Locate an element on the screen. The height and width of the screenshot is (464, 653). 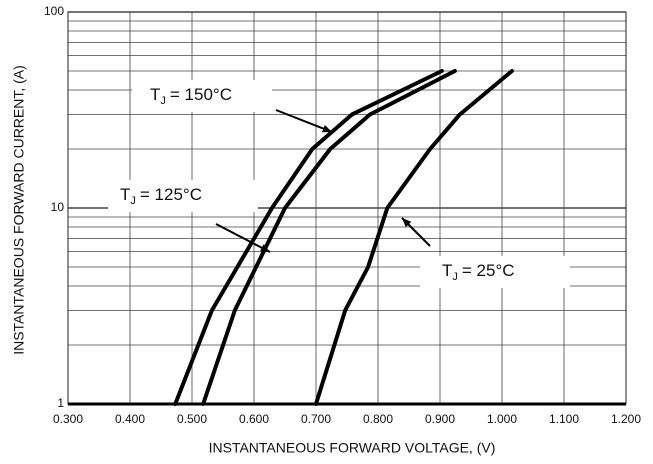
x-tick-label: 0.400 is located at coordinates (130, 419).